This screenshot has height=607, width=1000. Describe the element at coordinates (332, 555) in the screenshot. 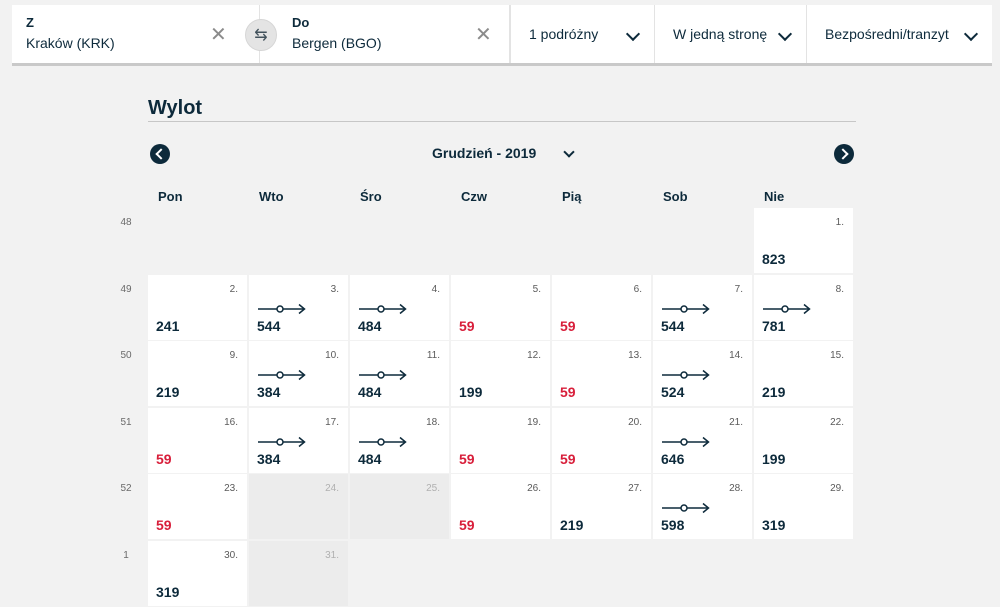

I see `day-number: 31.` at that location.